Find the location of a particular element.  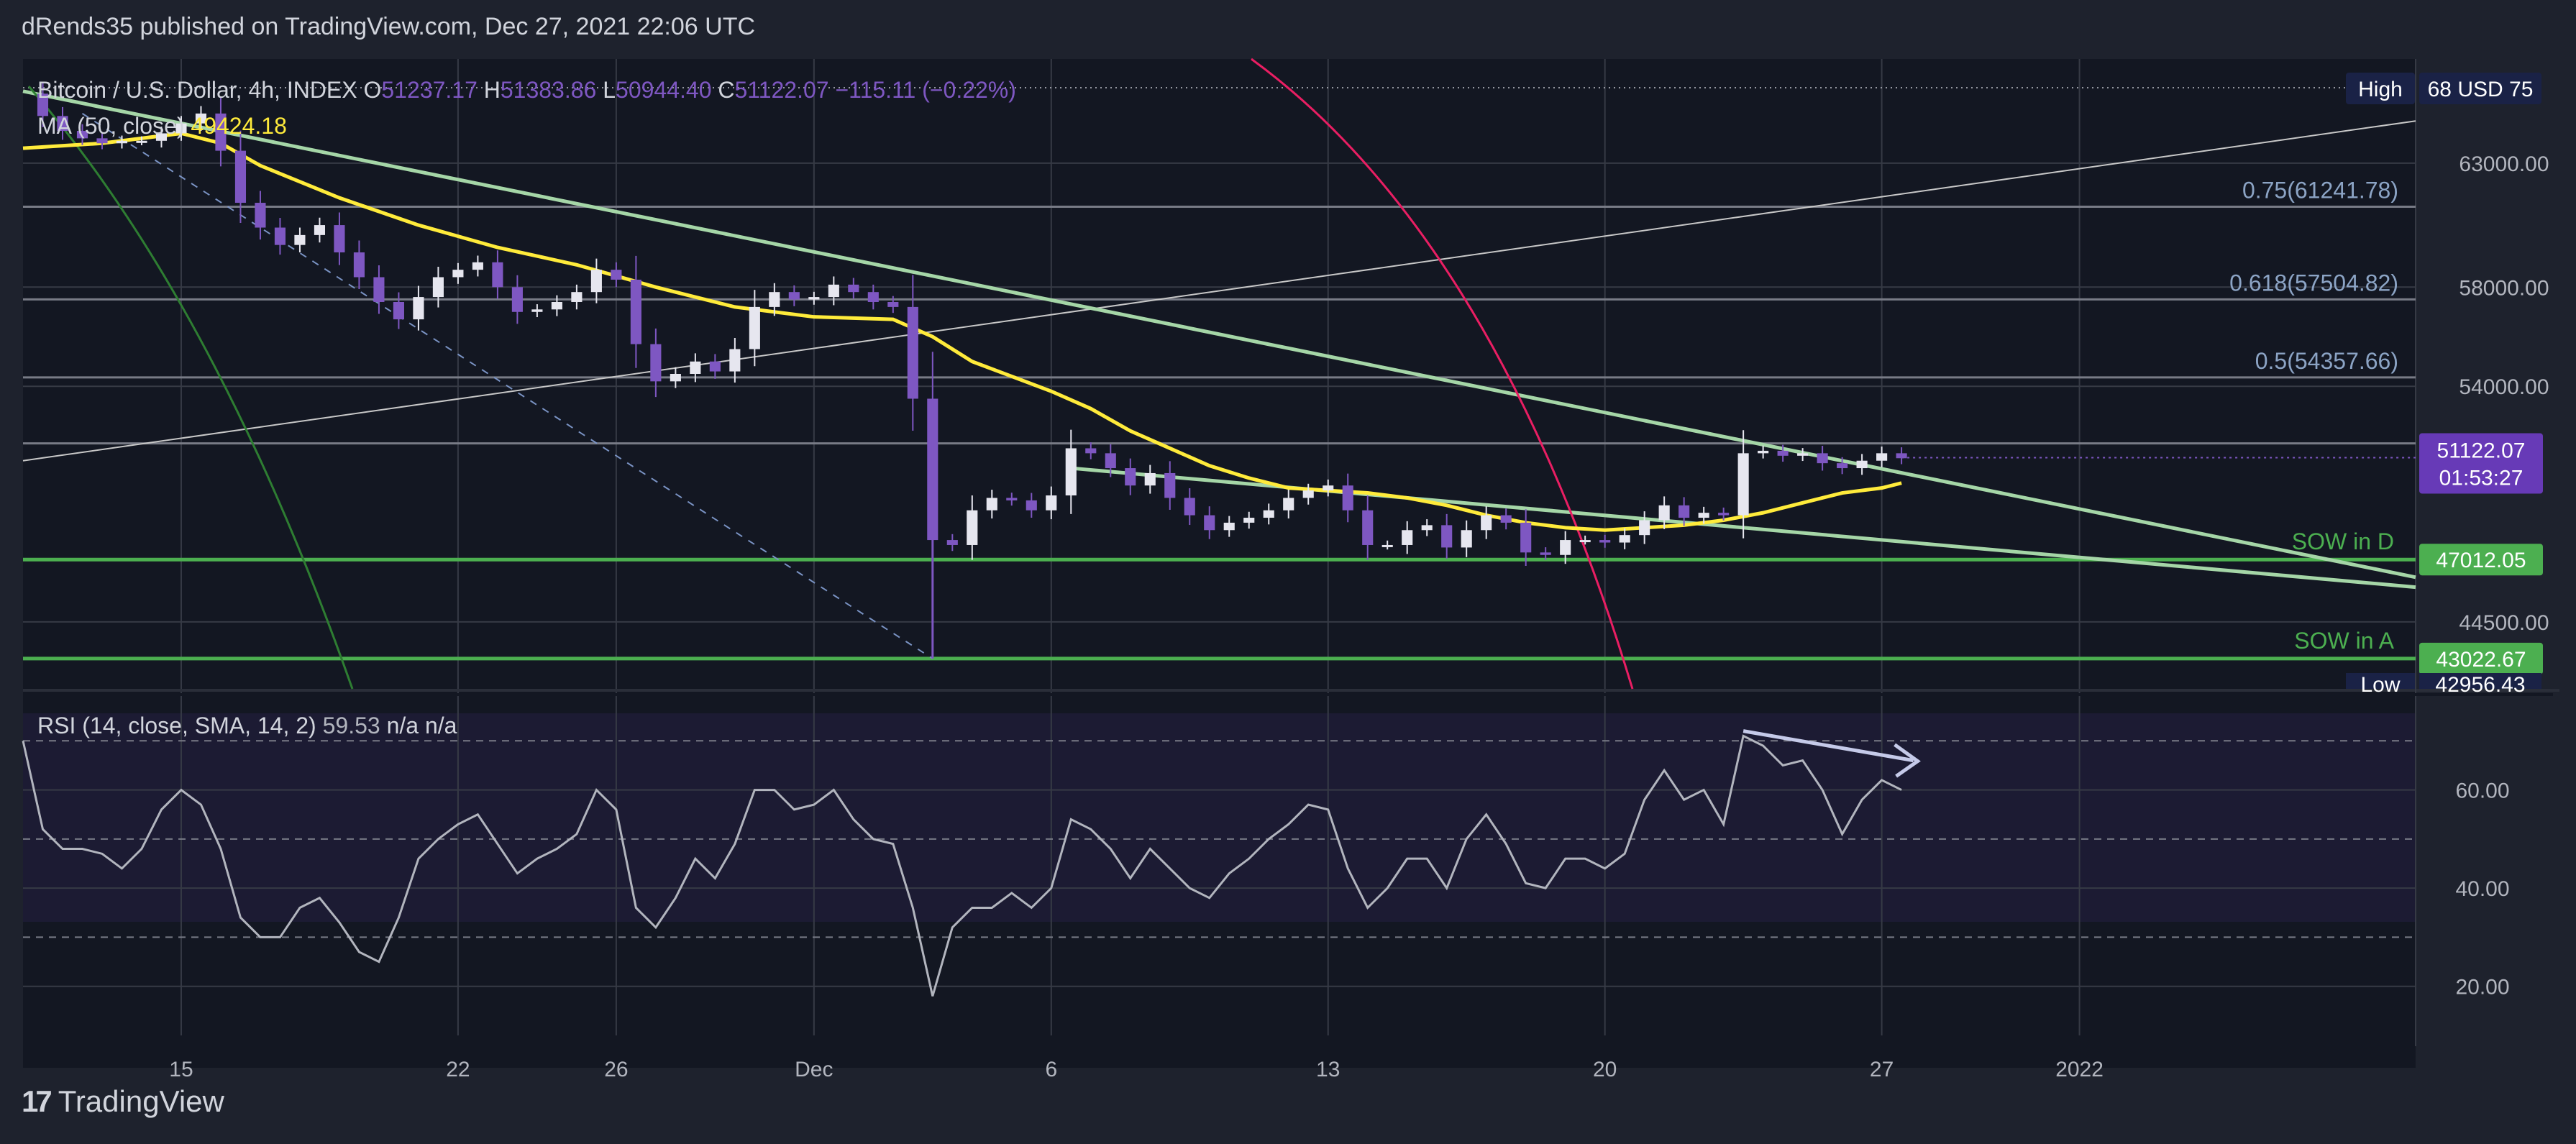

high-badge is located at coordinates (2380, 88).